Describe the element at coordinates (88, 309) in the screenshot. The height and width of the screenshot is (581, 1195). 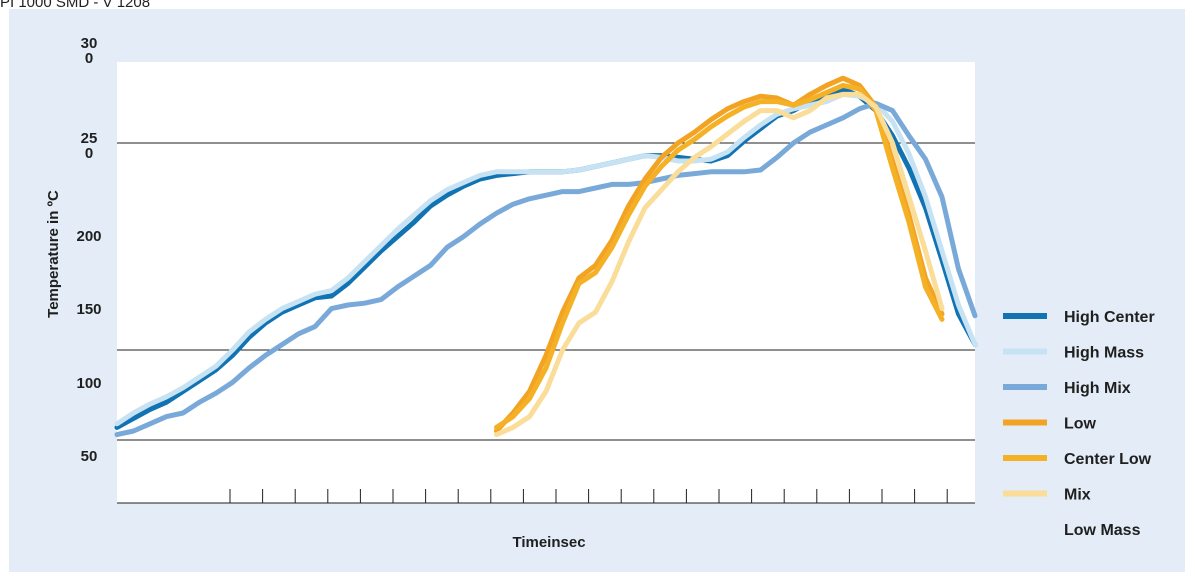
I see `y-tick-label-150: 150` at that location.